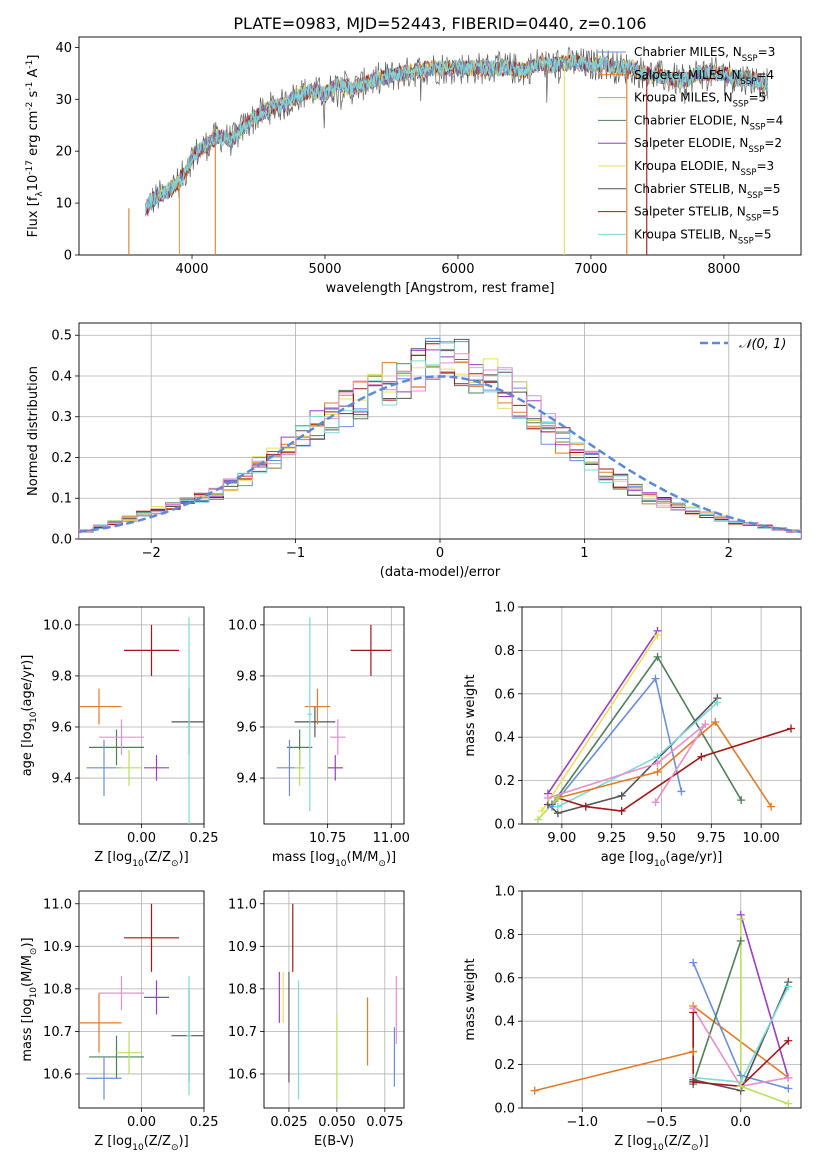 The image size is (819, 1170). Describe the element at coordinates (504, 651) in the screenshot. I see `y-tick-label: 0.8` at that location.